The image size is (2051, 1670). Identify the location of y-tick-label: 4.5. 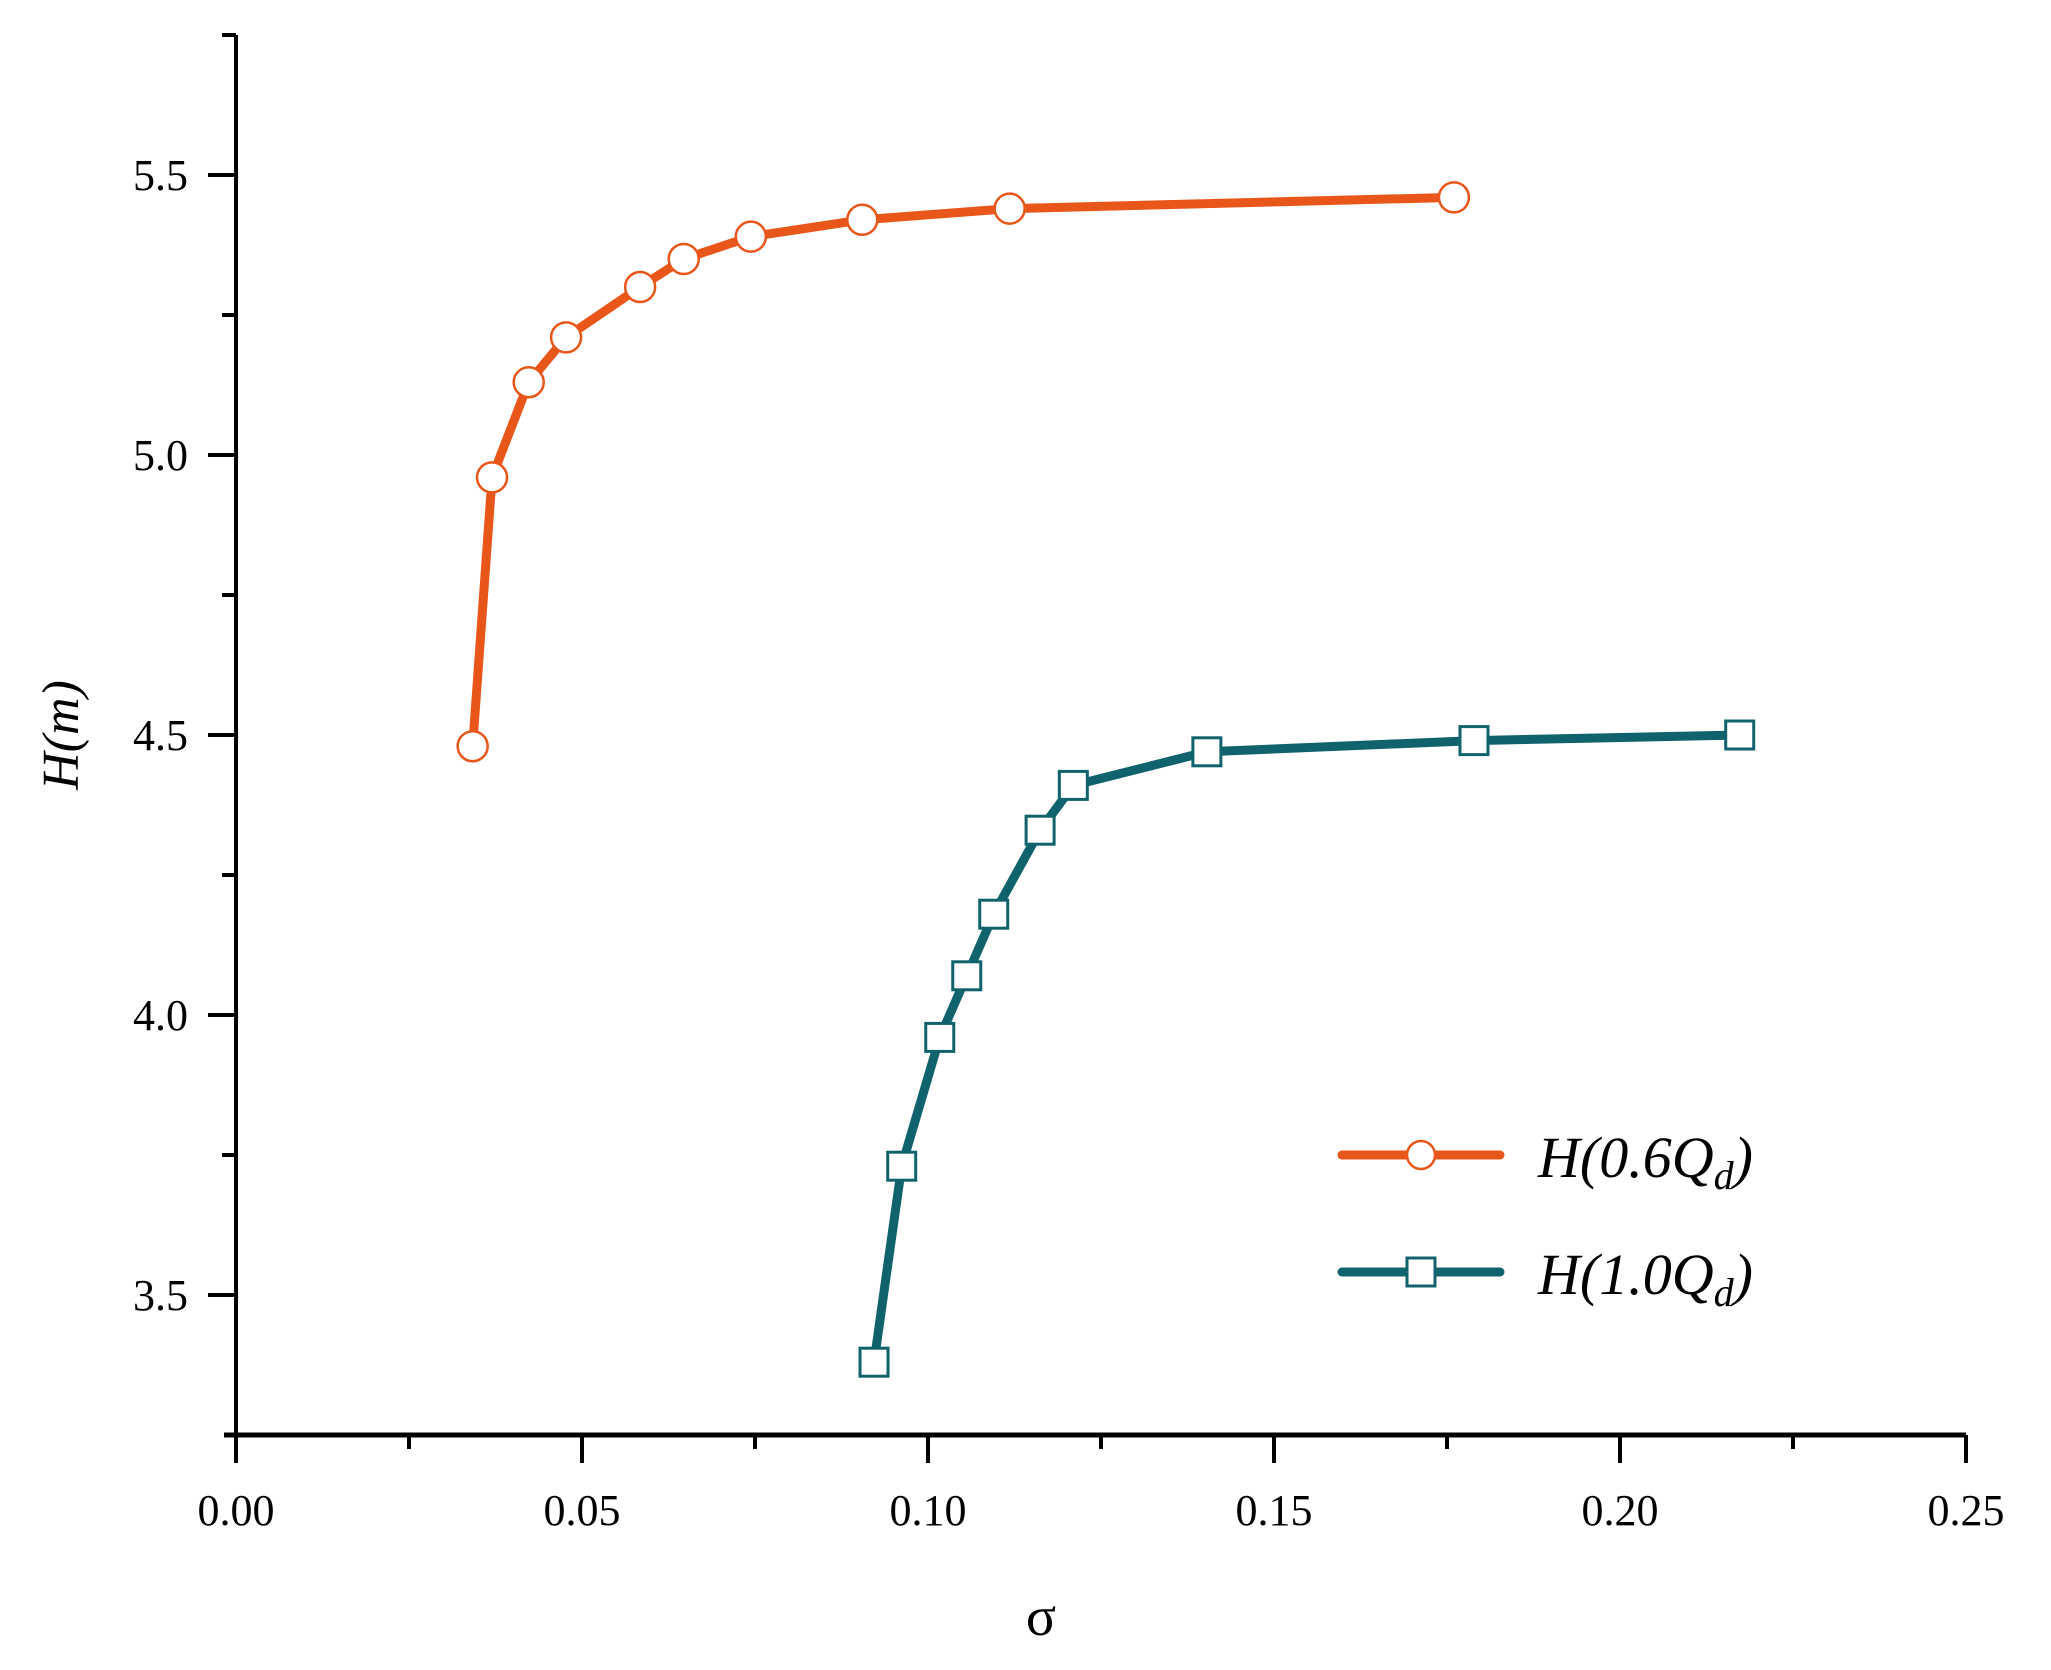
(160, 735).